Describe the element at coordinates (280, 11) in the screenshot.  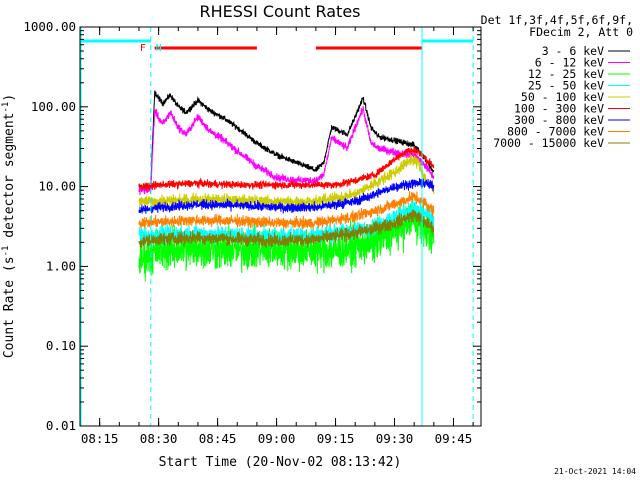
I see `chart-title: RHESSI Count Rates` at that location.